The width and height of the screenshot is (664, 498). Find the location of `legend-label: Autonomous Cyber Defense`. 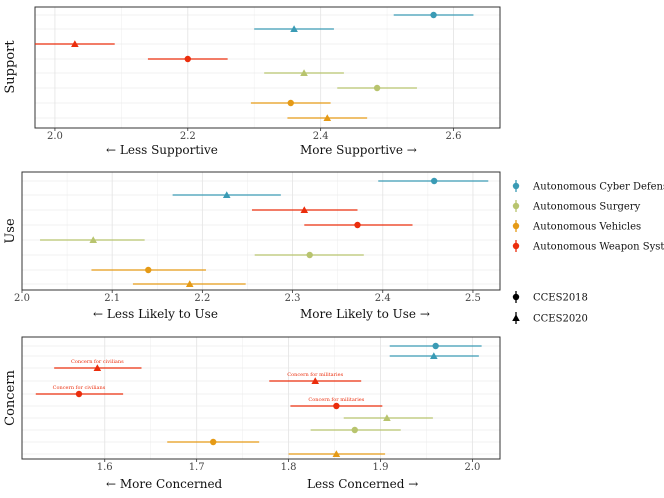

legend-label: Autonomous Cyber Defense is located at coordinates (598, 187).